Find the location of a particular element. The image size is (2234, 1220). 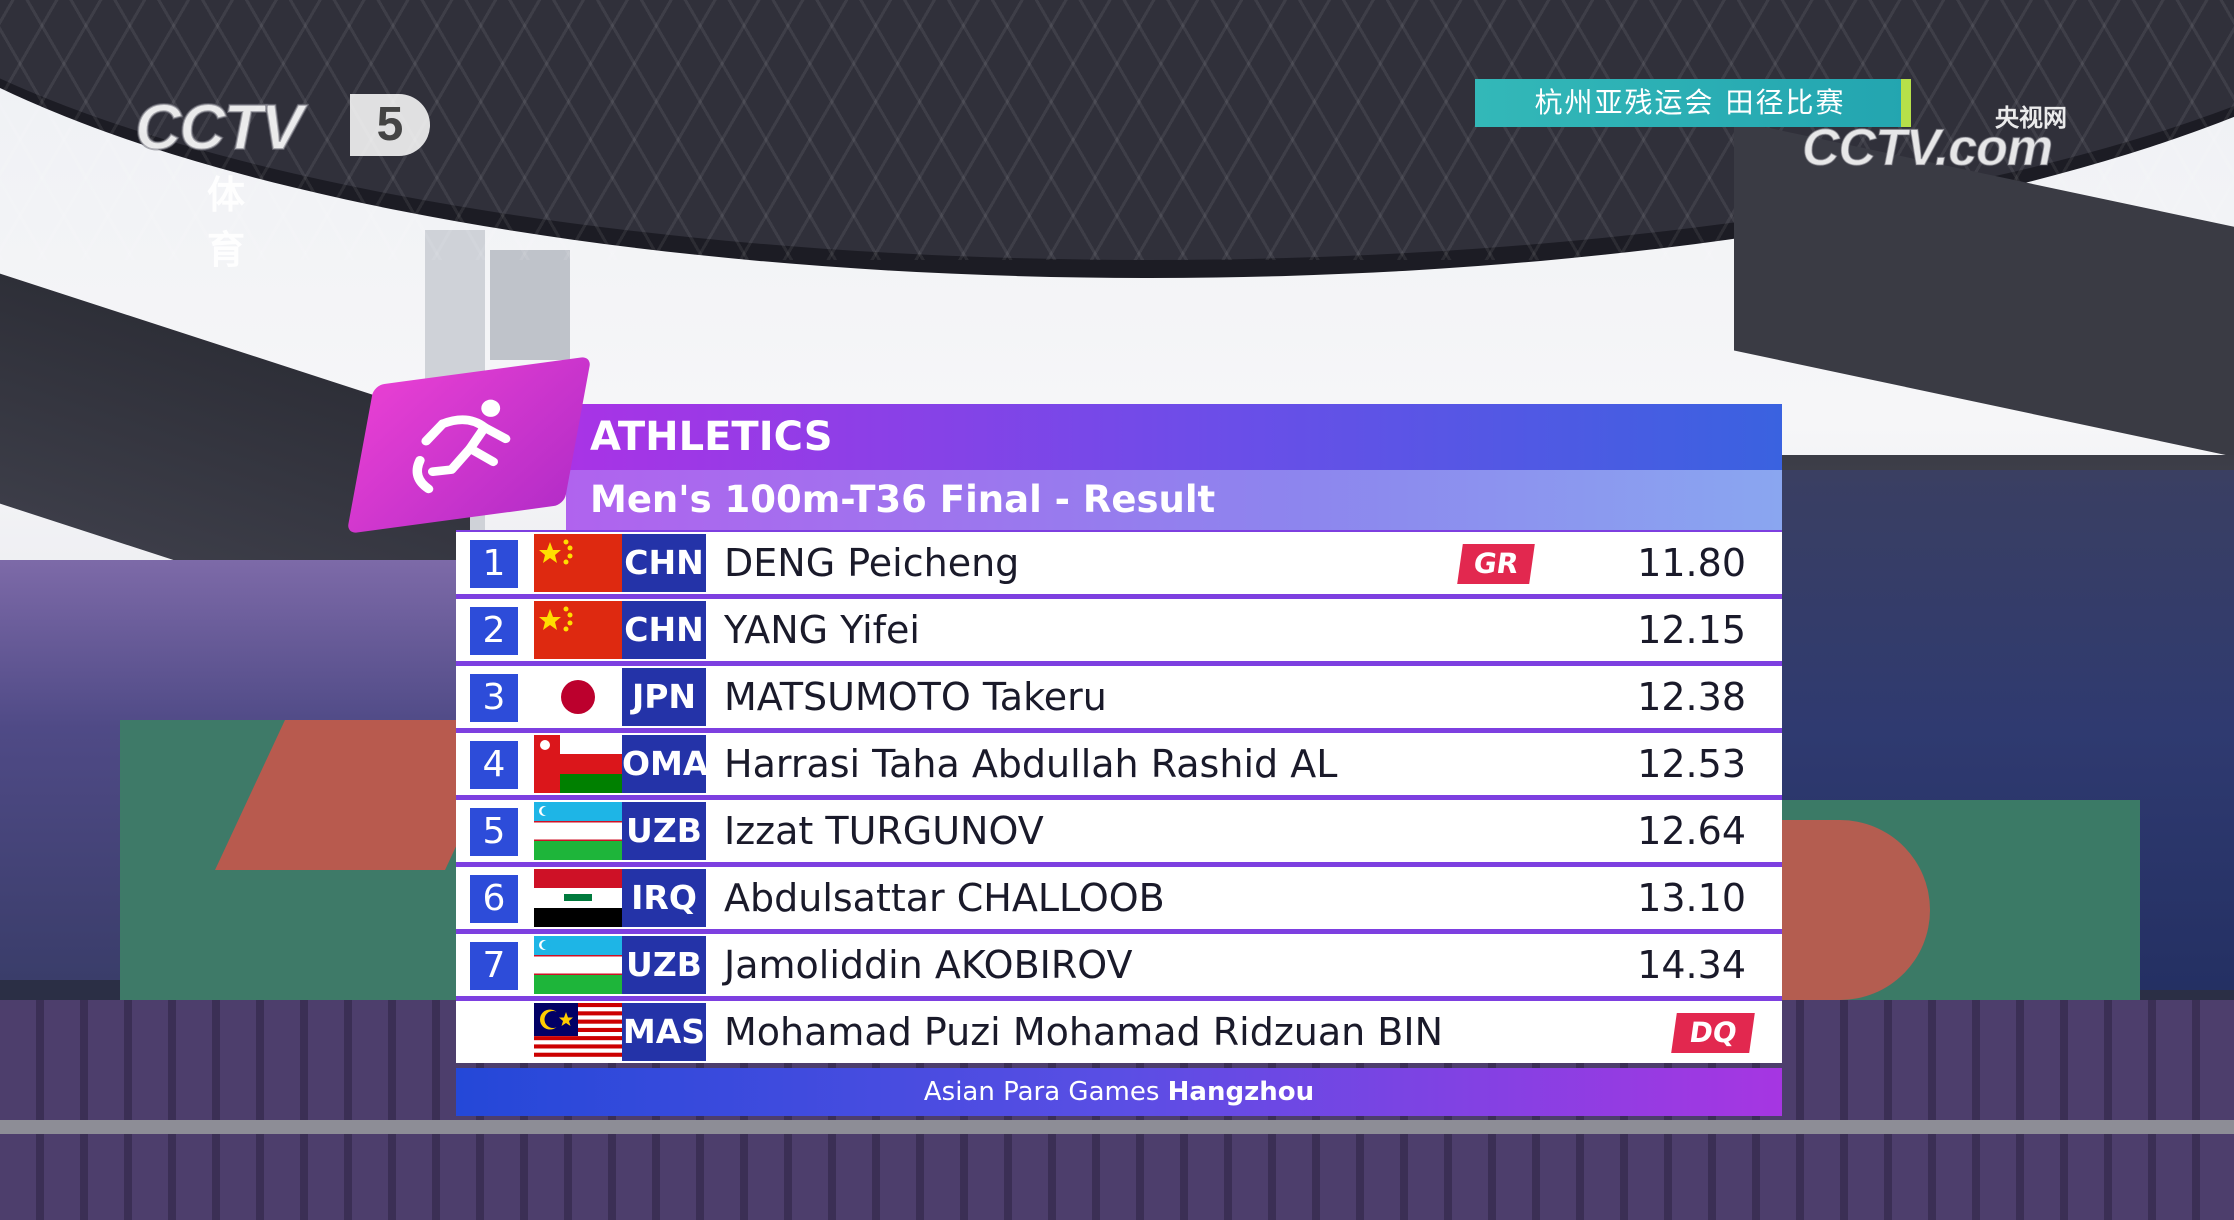

result-time: 13.10 is located at coordinates (1691, 898).